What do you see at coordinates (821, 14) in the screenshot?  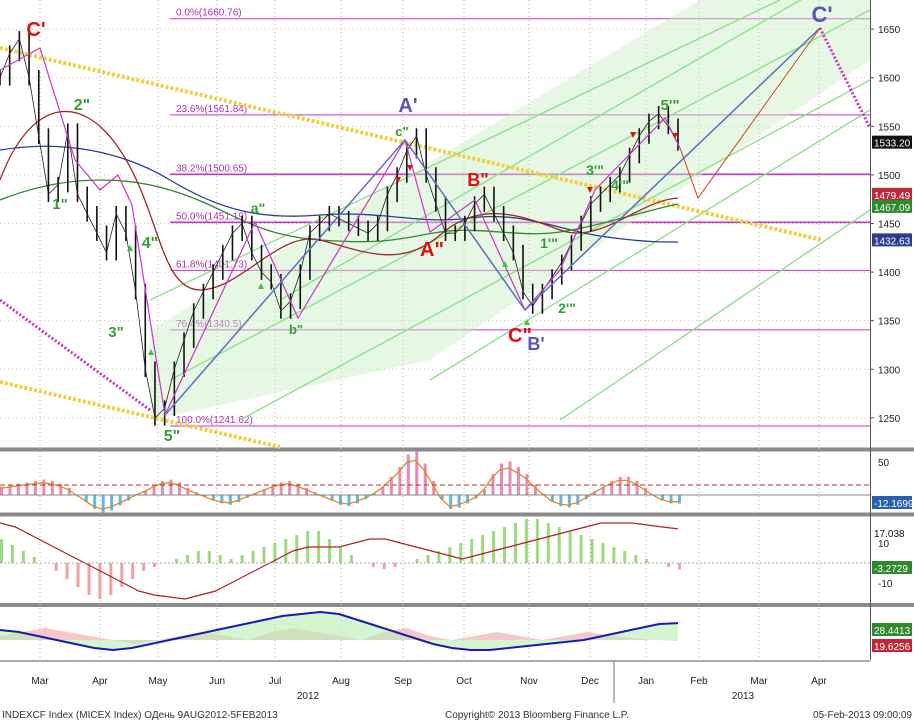 I see `wave-label-19: C'` at bounding box center [821, 14].